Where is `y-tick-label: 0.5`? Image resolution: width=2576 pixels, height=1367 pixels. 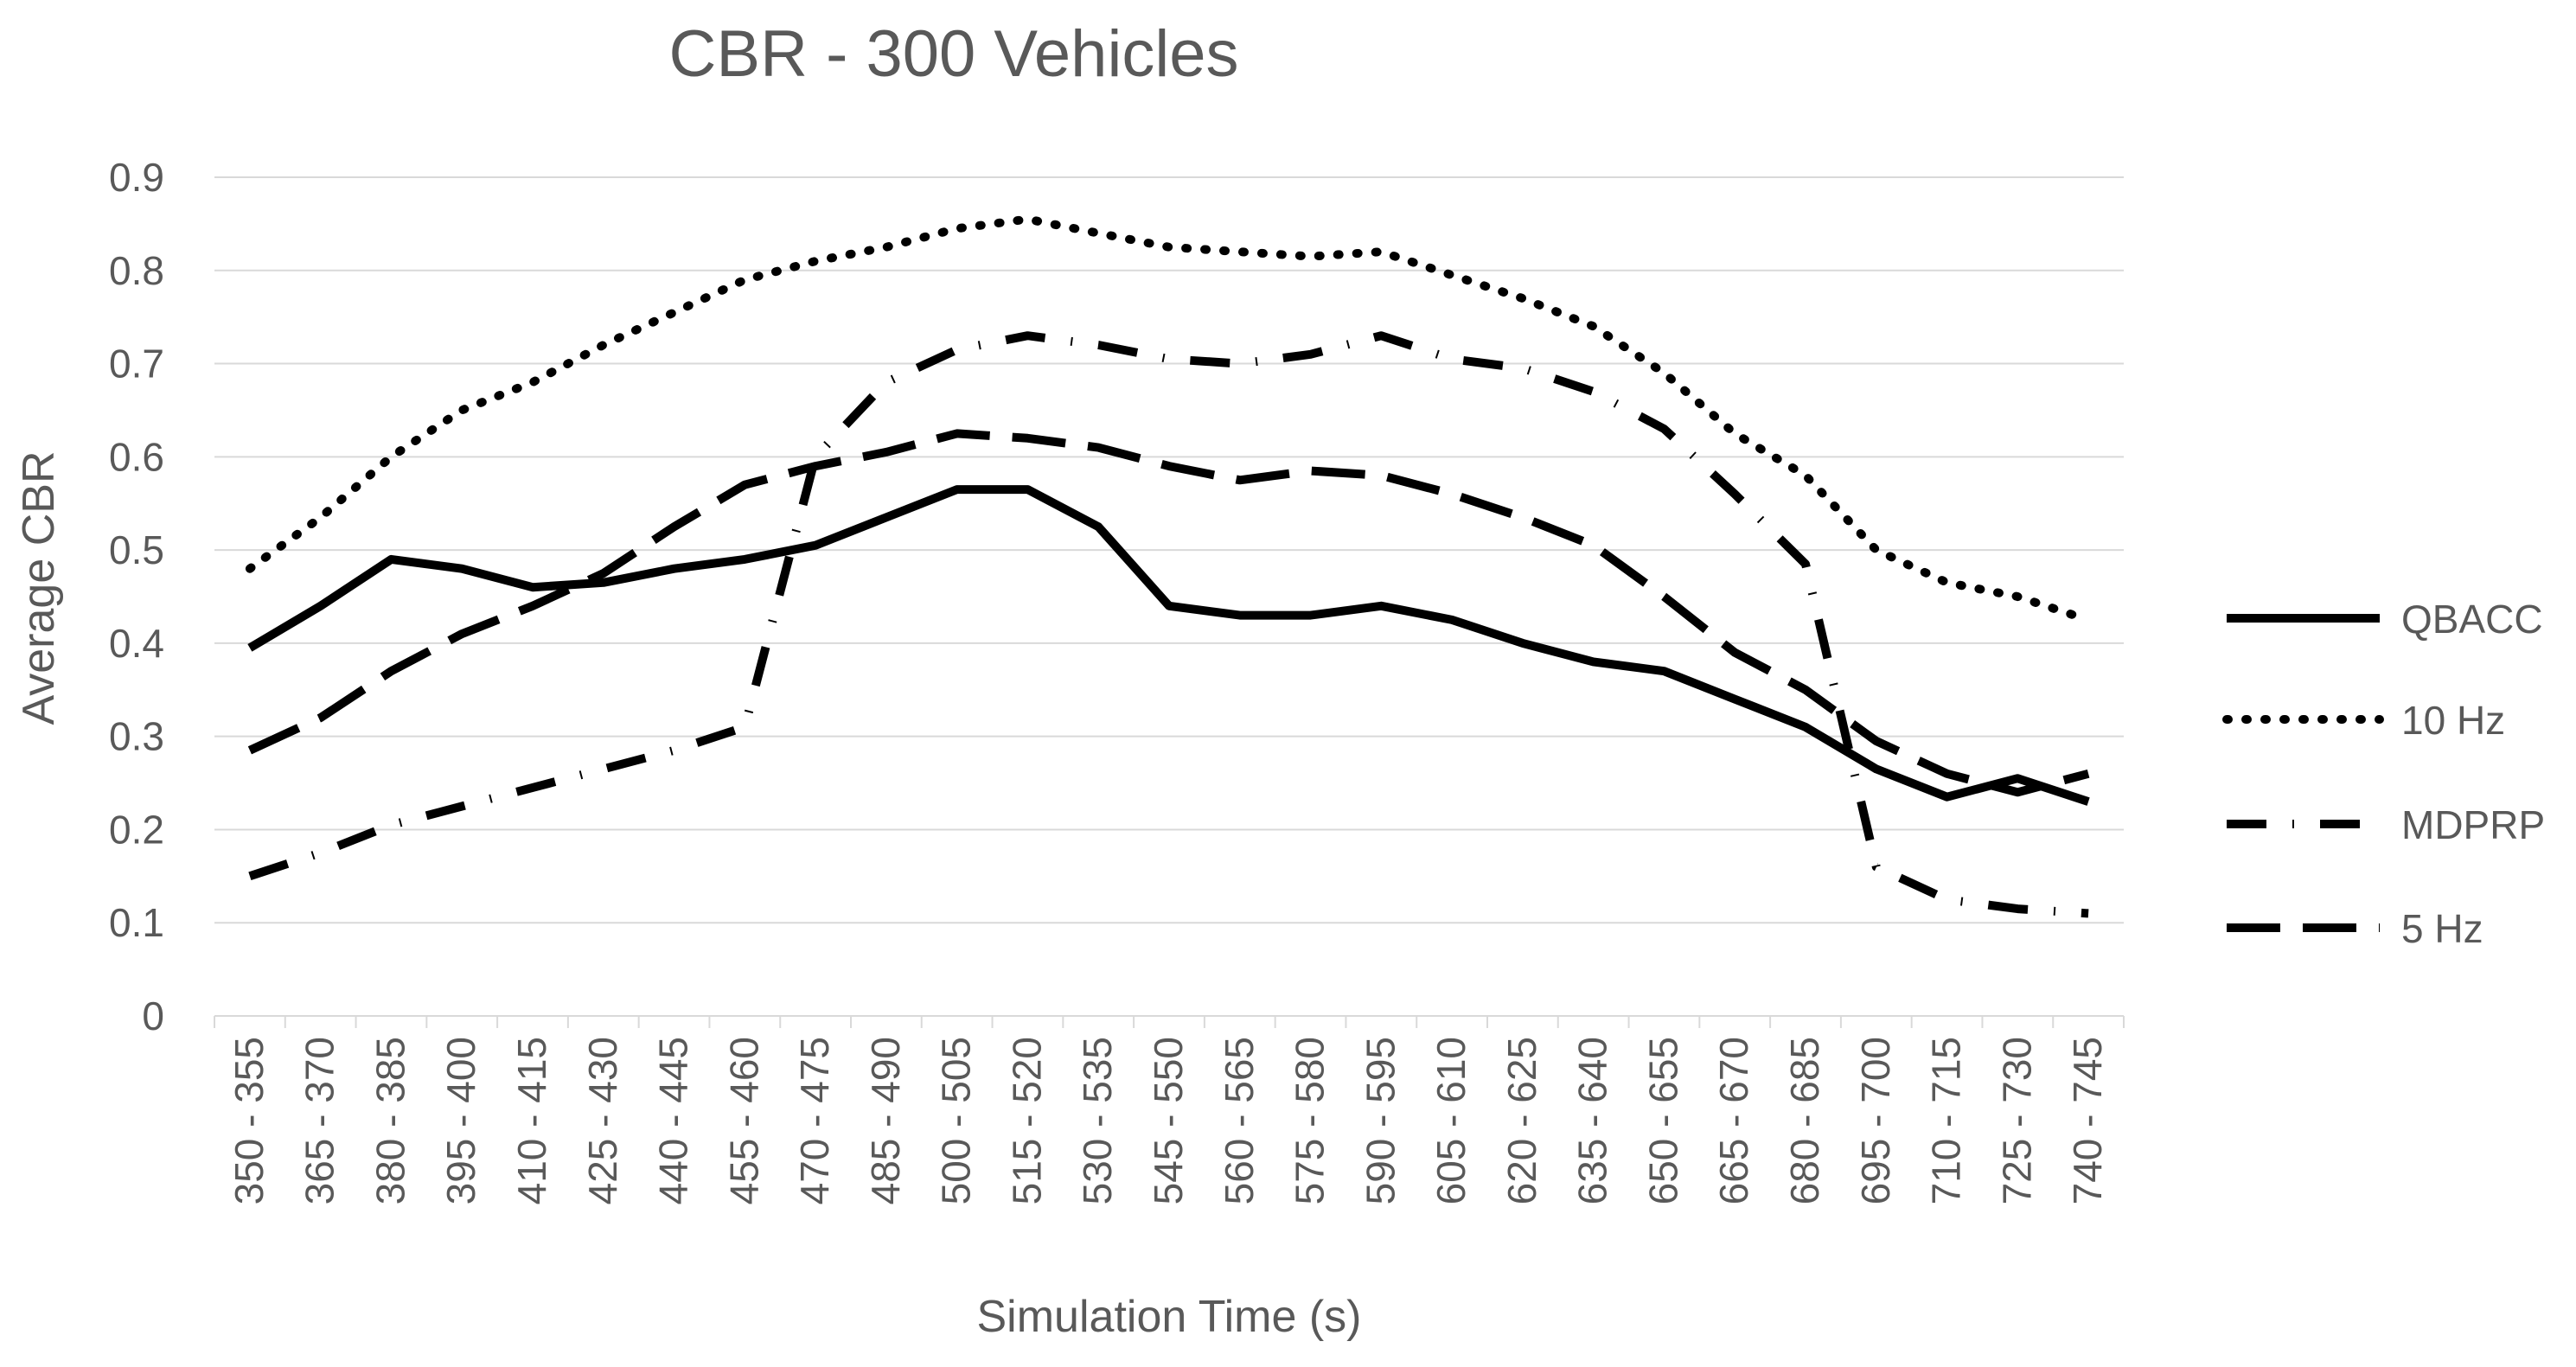 y-tick-label: 0.5 is located at coordinates (137, 549).